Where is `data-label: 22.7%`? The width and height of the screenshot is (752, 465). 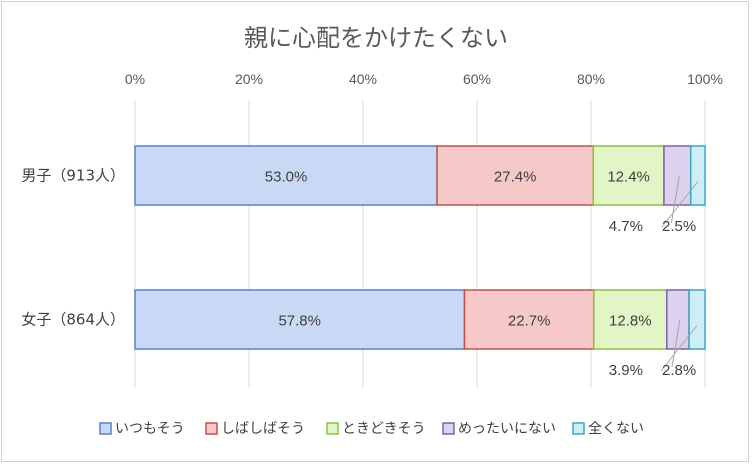
data-label: 22.7% is located at coordinates (529, 321).